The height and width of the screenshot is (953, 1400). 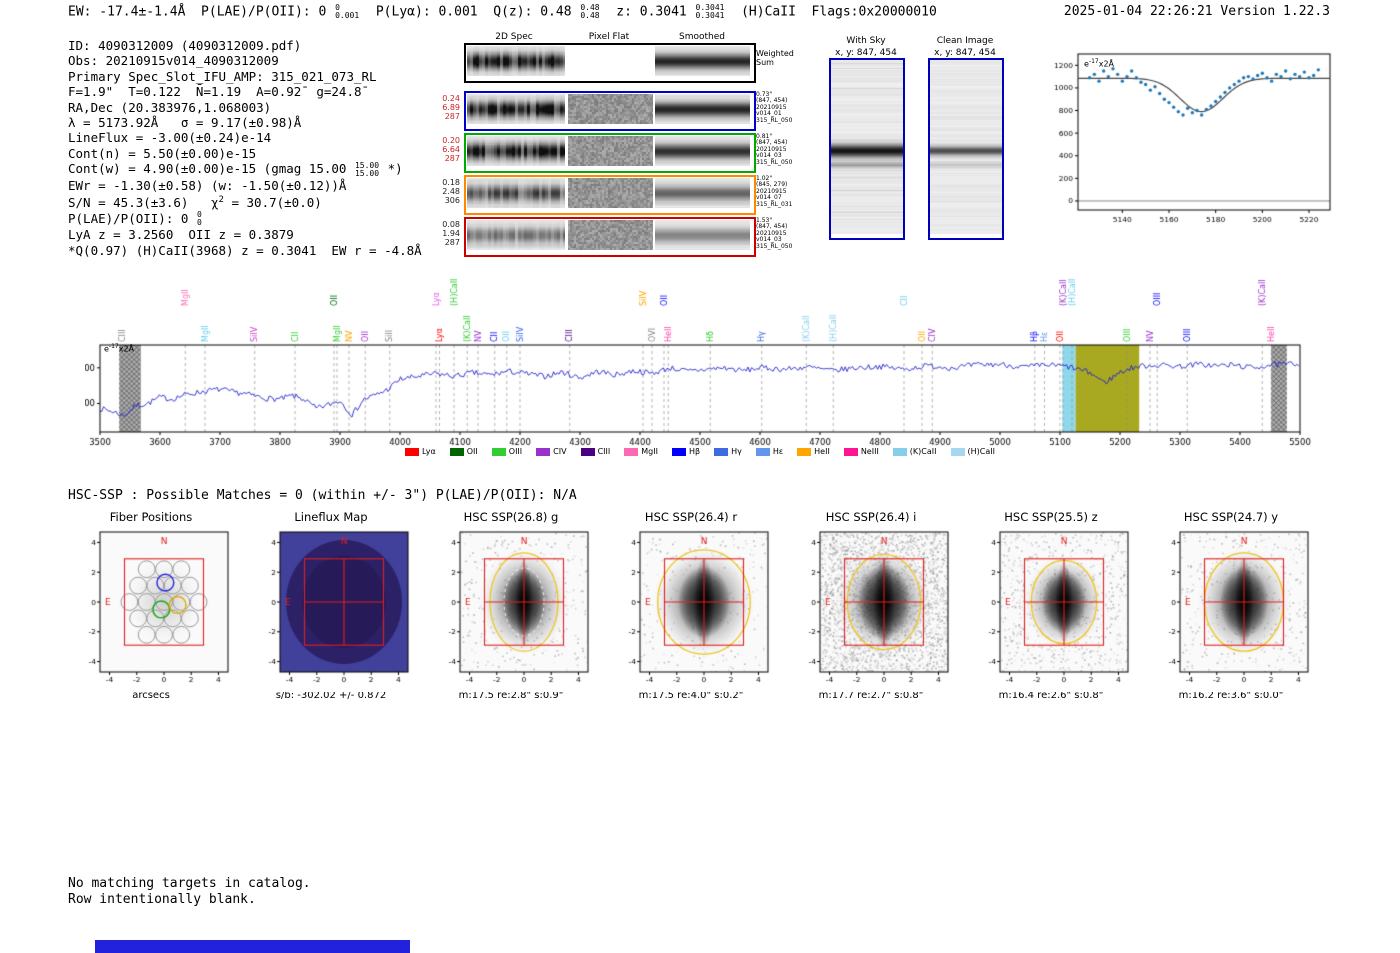 What do you see at coordinates (691, 517) in the screenshot?
I see `cutout-title: HSC SSP(26.4) r` at bounding box center [691, 517].